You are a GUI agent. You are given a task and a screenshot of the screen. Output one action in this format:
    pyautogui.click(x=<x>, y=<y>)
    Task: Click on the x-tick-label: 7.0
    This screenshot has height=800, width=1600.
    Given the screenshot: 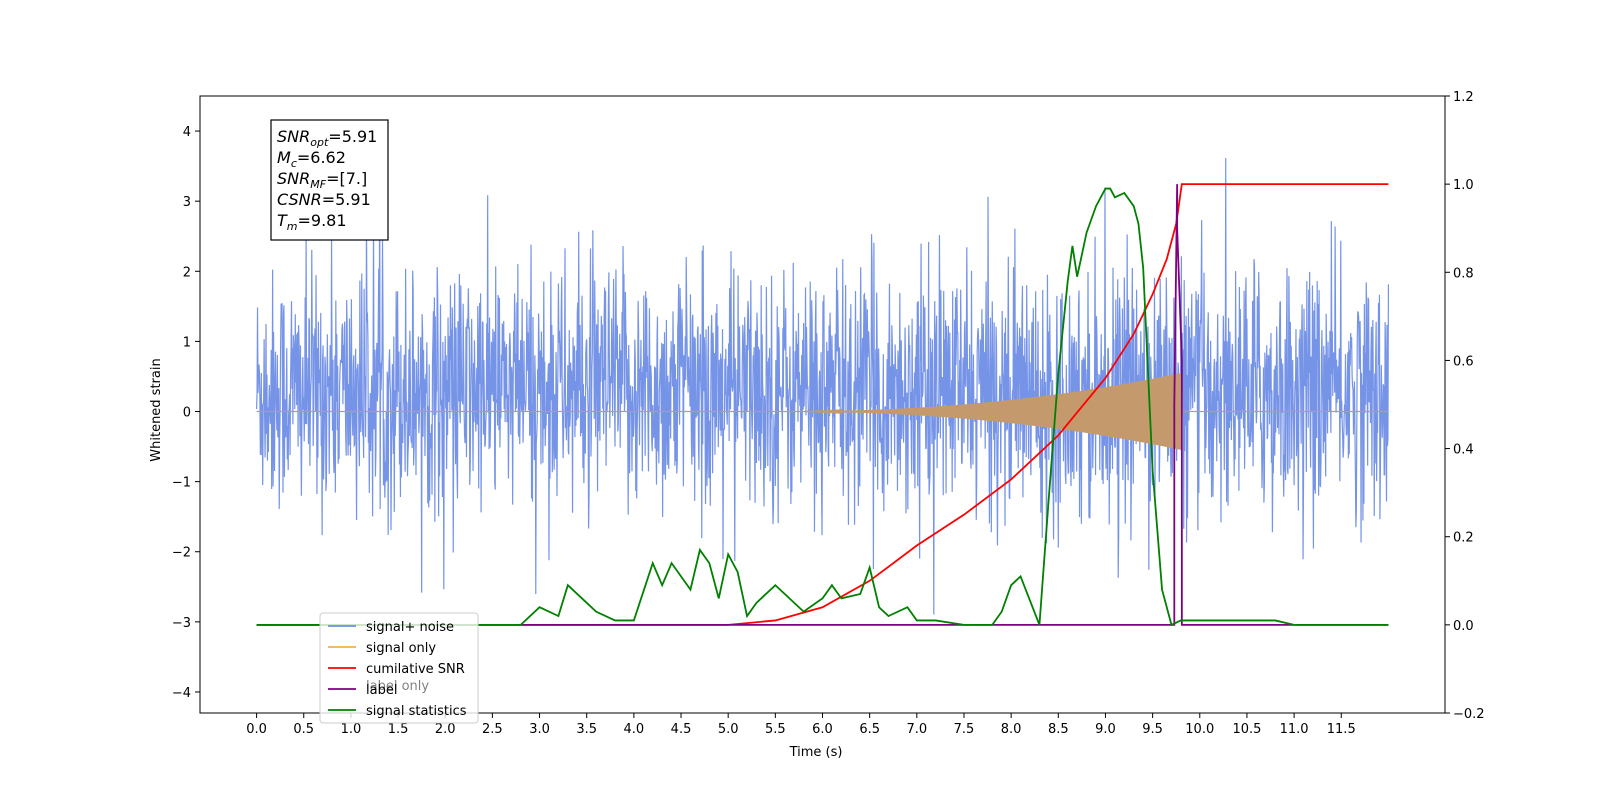 What is the action you would take?
    pyautogui.click(x=916, y=729)
    